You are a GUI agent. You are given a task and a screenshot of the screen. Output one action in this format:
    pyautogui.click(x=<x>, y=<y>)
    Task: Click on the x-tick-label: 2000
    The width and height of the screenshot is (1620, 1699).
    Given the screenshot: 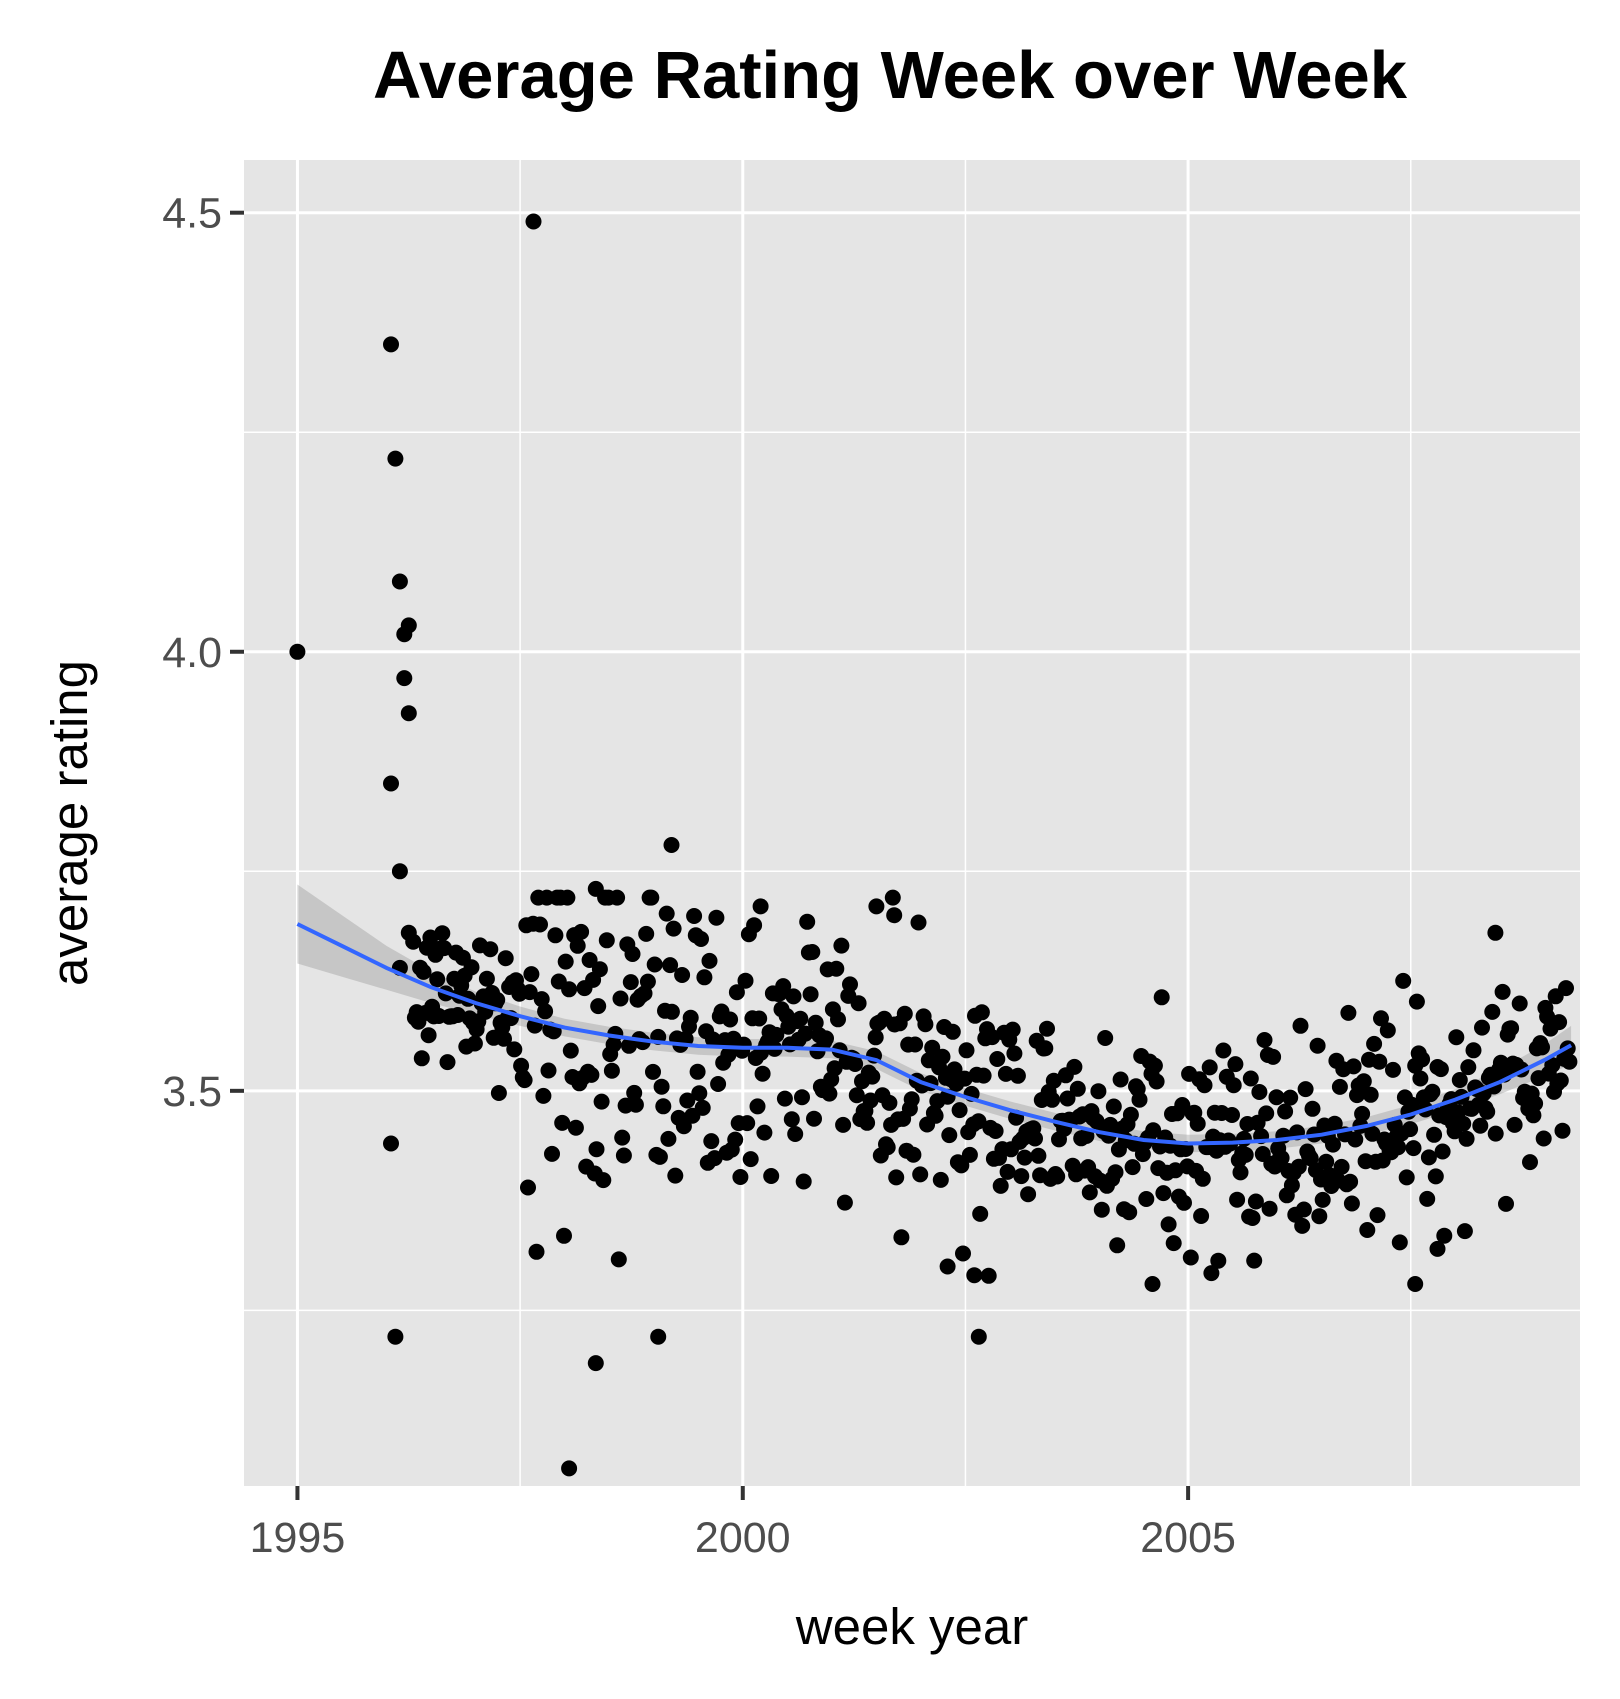 What is the action you would take?
    pyautogui.click(x=743, y=1538)
    